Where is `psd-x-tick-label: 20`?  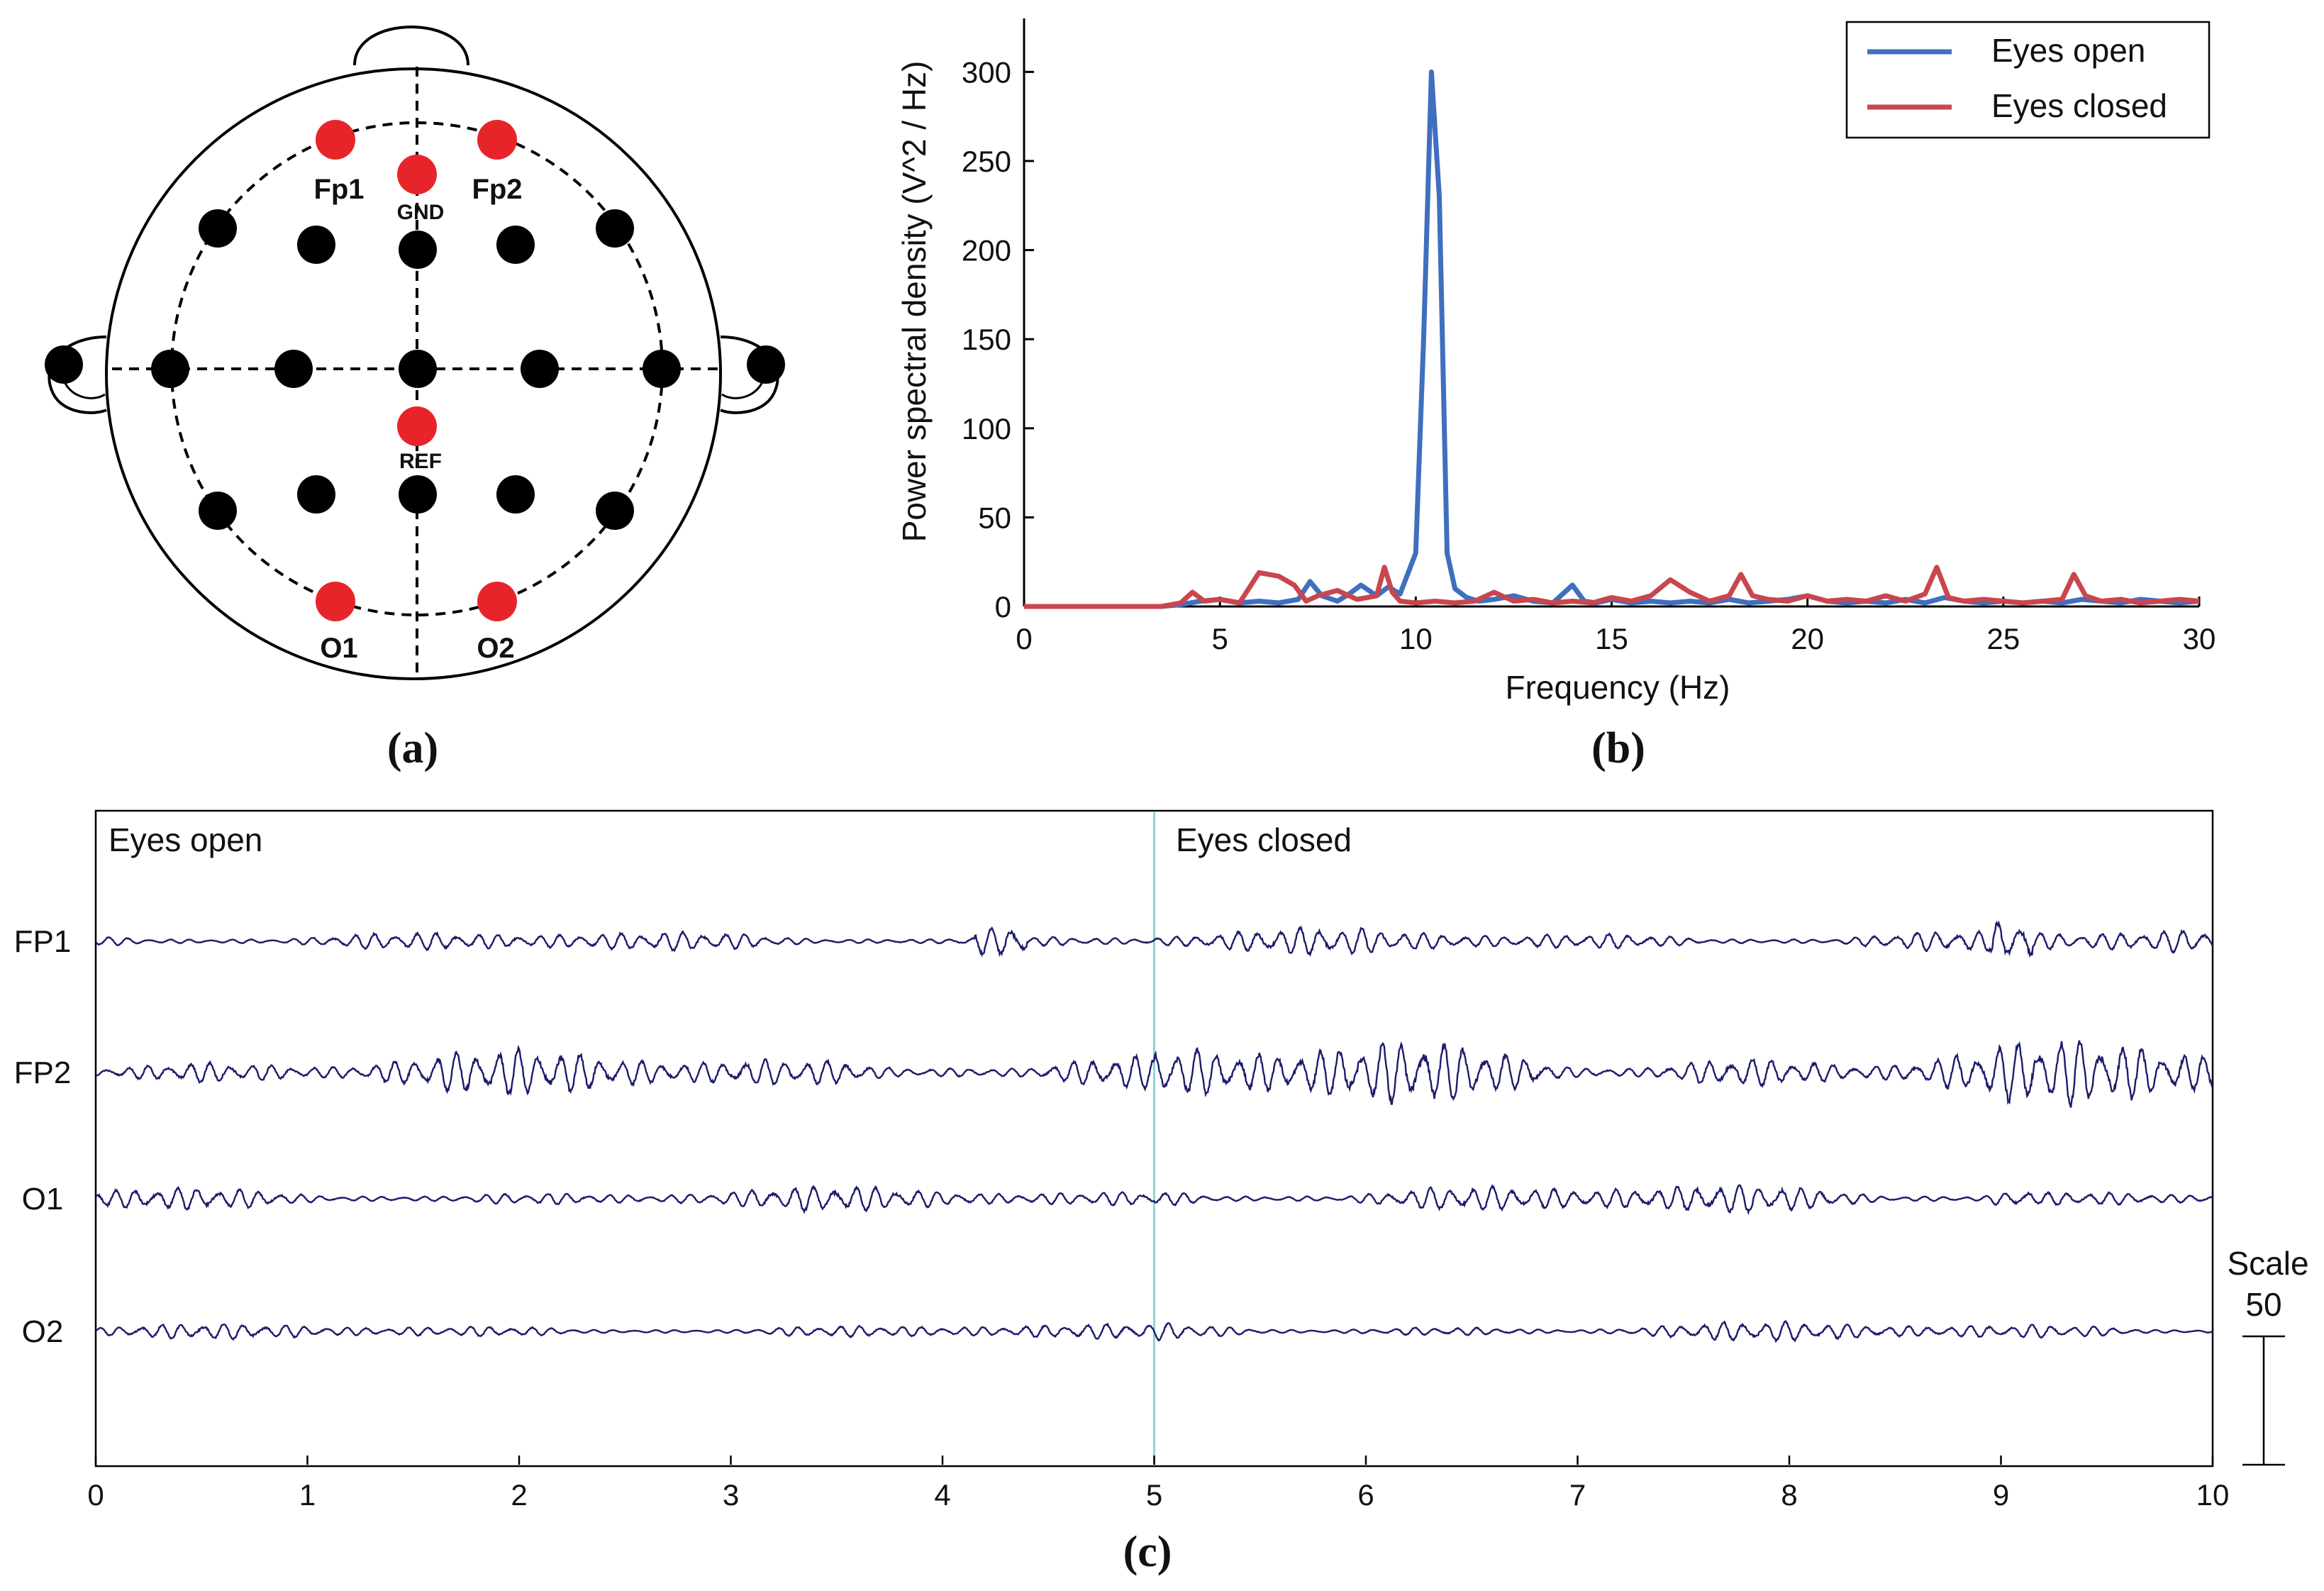 psd-x-tick-label: 20 is located at coordinates (1807, 638).